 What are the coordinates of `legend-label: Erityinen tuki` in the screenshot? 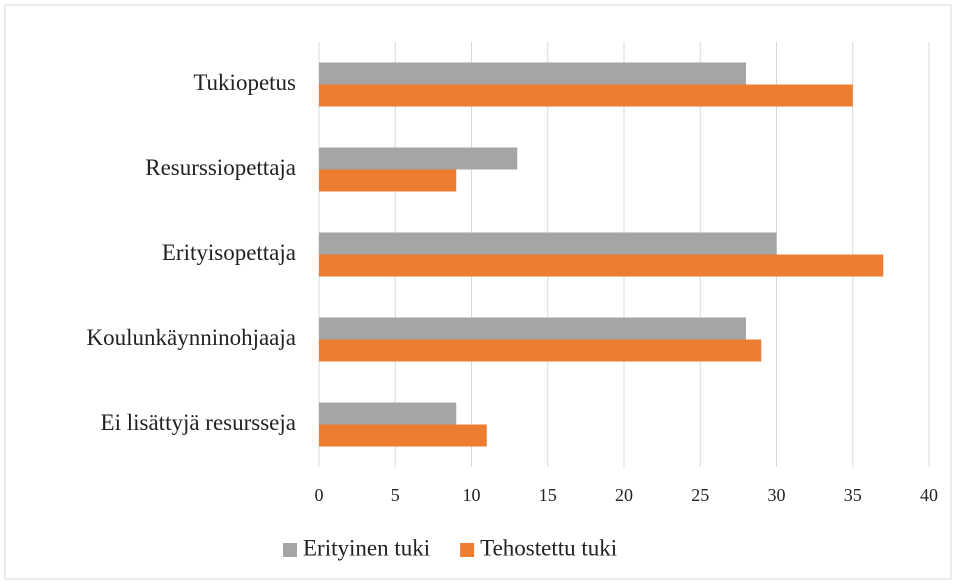 It's located at (366, 547).